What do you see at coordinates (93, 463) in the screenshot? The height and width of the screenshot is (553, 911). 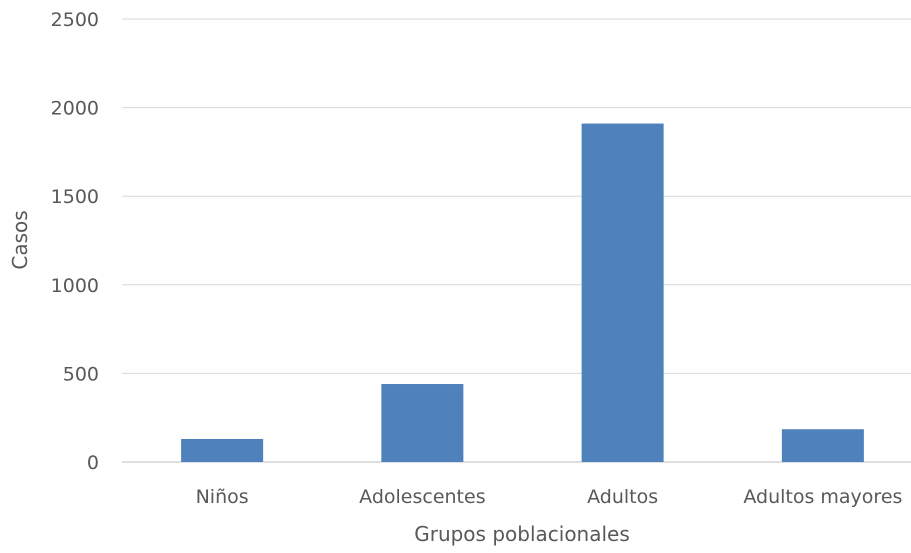 I see `y-tick-label: 0` at bounding box center [93, 463].